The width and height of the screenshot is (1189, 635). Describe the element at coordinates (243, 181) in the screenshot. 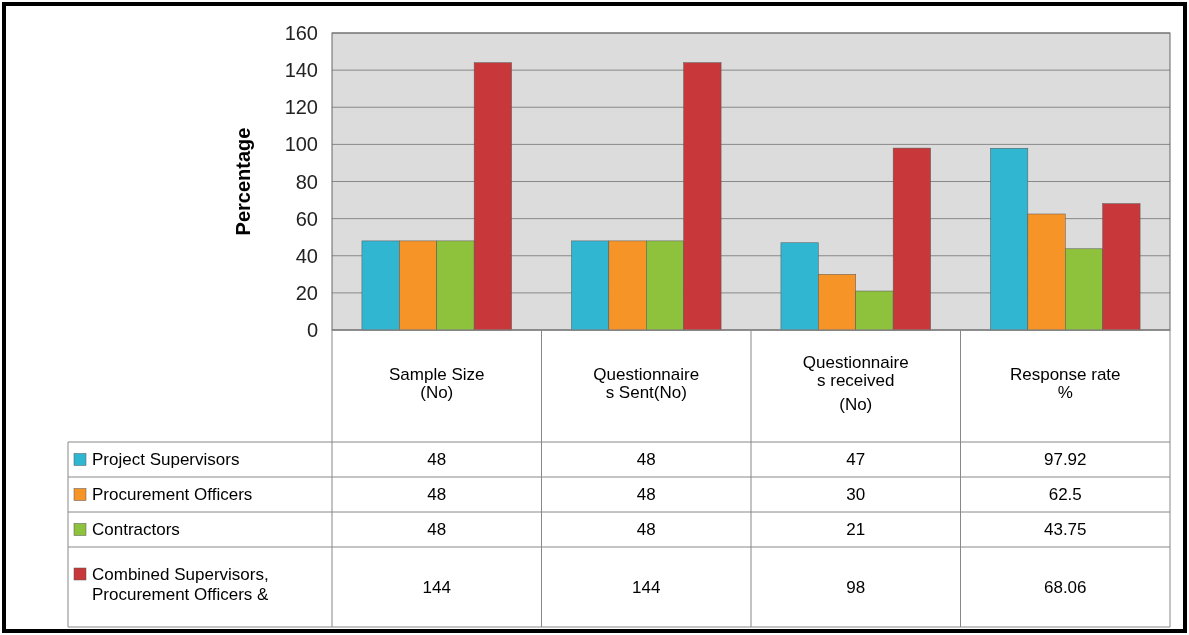

I see `y-axis-title: Percentage` at that location.